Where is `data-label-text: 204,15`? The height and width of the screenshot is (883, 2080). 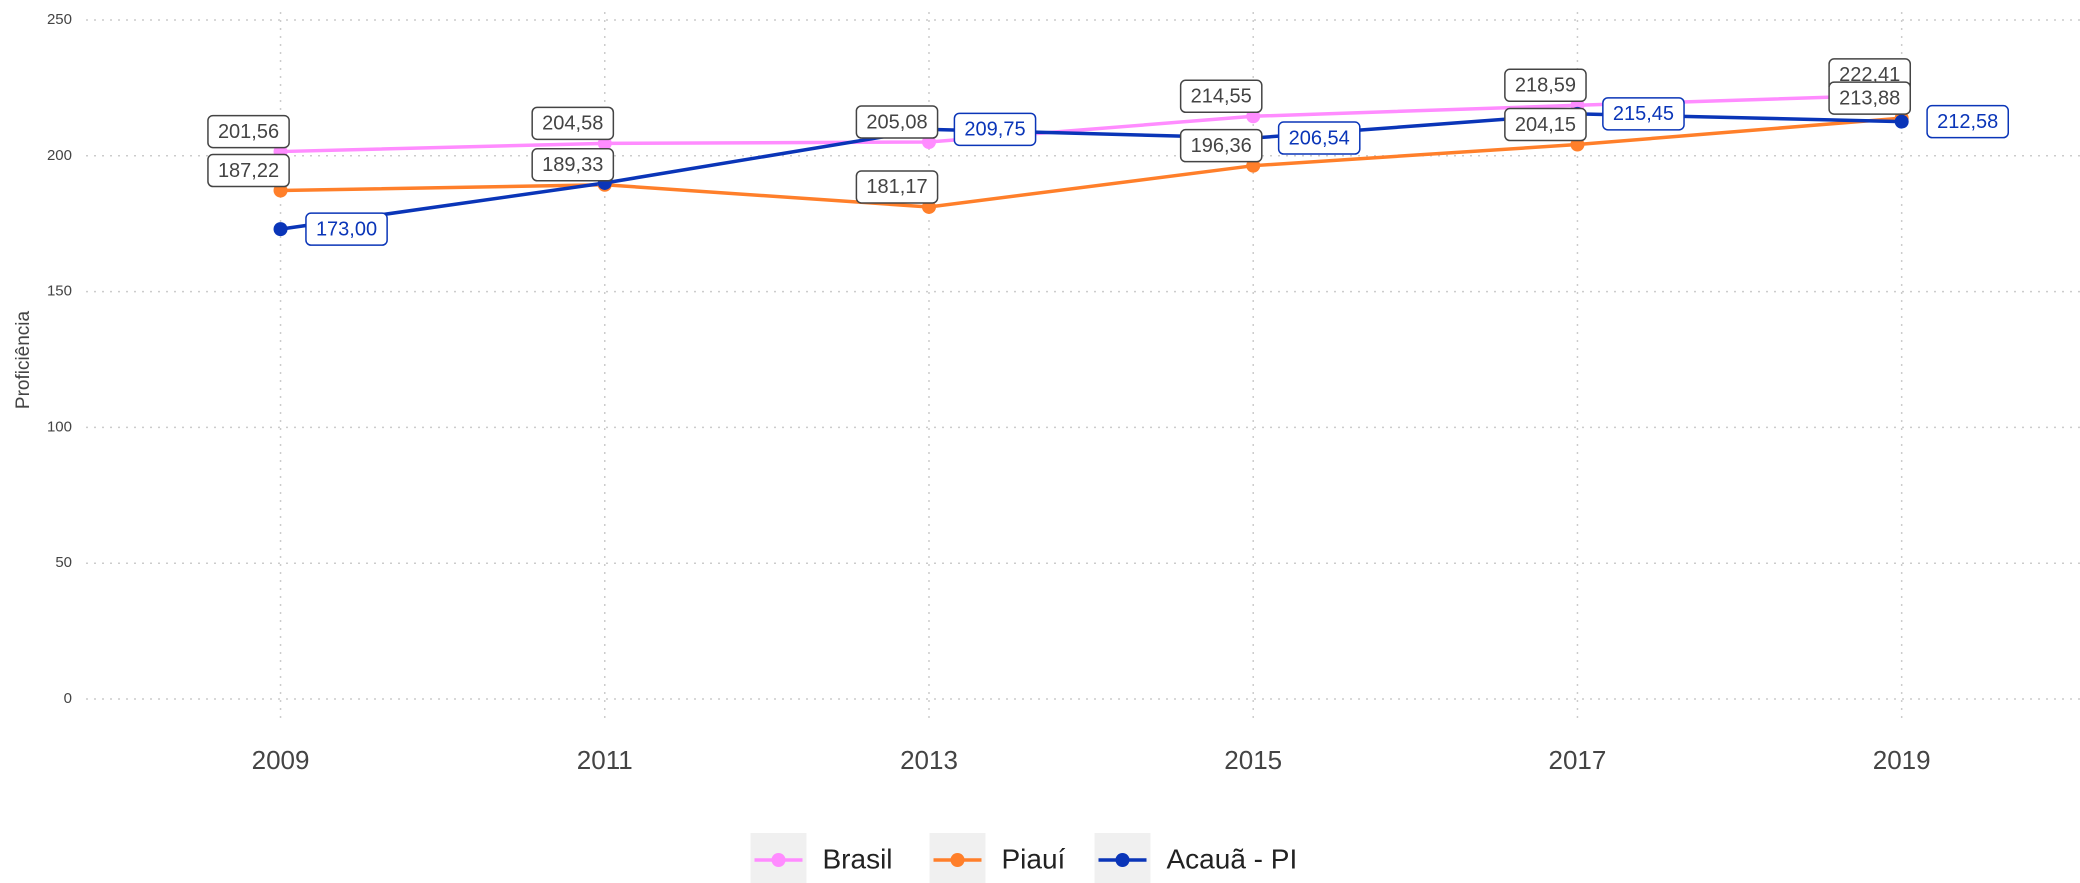 data-label-text: 204,15 is located at coordinates (1545, 125).